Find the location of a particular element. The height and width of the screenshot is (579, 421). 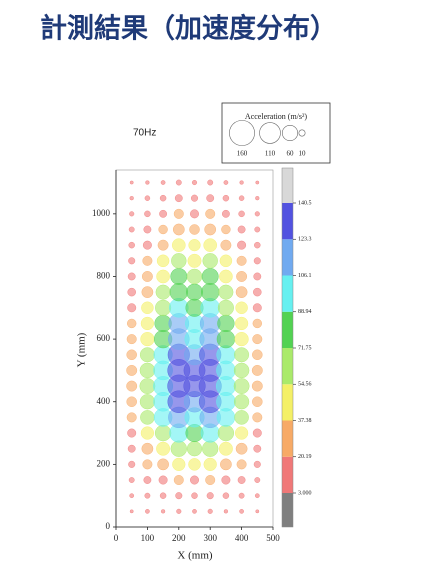

size-legend-label: 160 is located at coordinates (242, 154).